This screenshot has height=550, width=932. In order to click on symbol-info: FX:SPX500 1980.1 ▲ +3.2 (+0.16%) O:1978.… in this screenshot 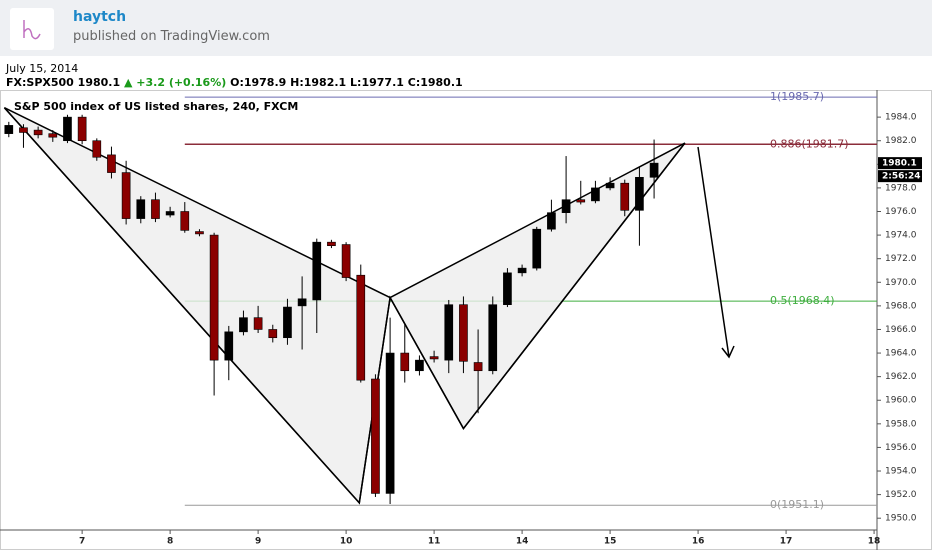, I will do `click(234, 82)`.